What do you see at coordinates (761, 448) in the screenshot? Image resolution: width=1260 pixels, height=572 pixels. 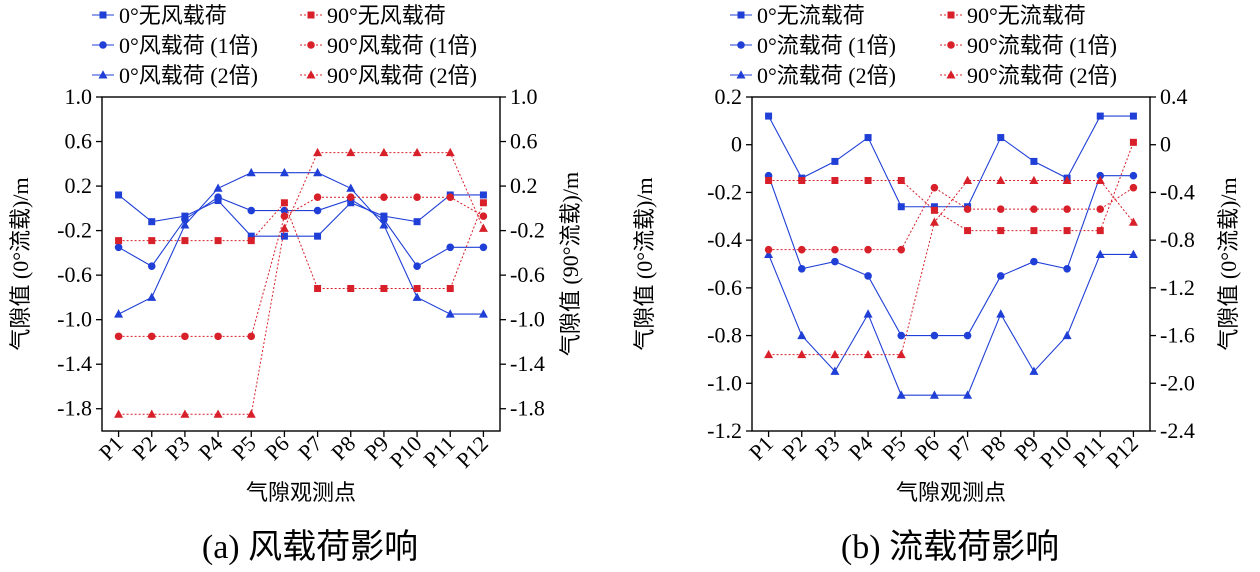 I see `x-tick-label: P1` at bounding box center [761, 448].